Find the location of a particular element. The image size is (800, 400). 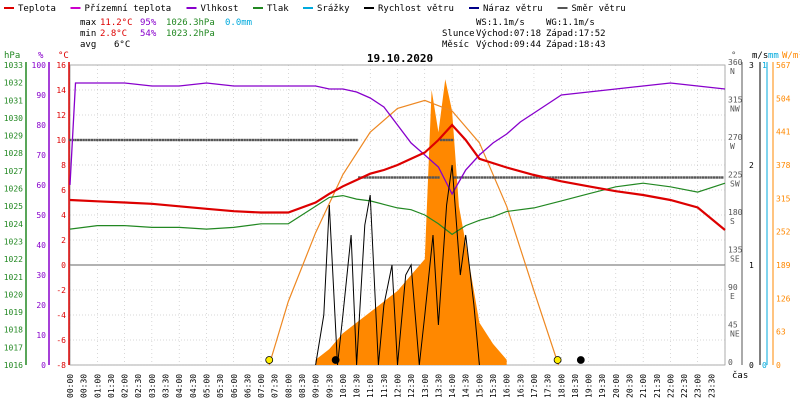

tick-label-wind-dir-compass: N is located at coordinates (732, 71).